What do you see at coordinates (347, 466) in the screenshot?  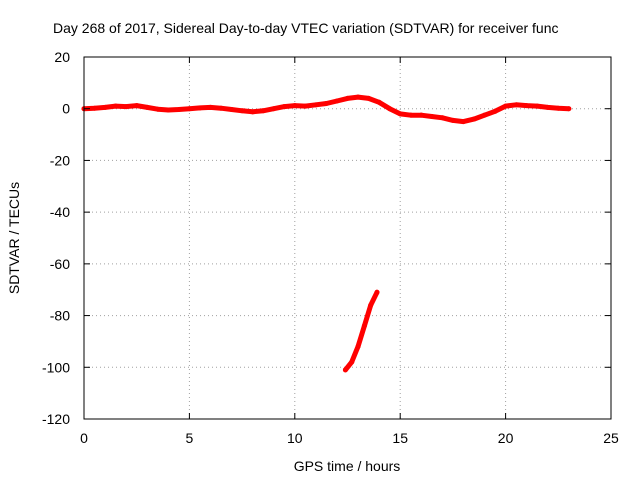 I see `x-axis-label: GPS time / hours` at bounding box center [347, 466].